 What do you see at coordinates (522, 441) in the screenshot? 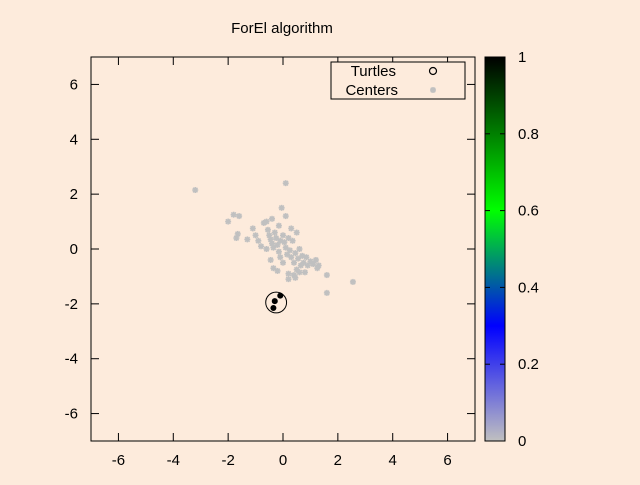
I see `colorbar-tick-label: 0` at bounding box center [522, 441].